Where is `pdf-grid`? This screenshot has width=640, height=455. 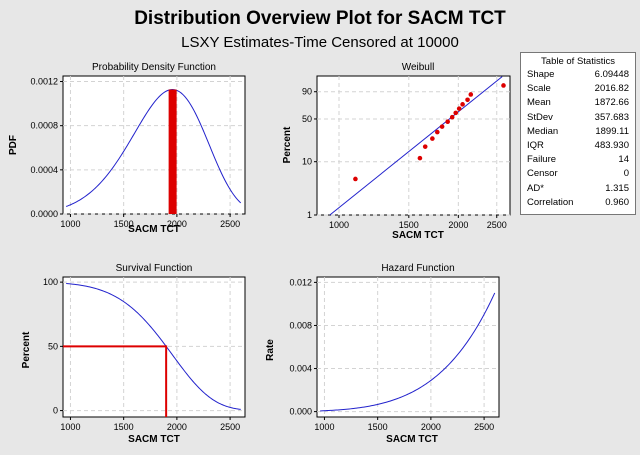 pdf-grid is located at coordinates (154, 145).